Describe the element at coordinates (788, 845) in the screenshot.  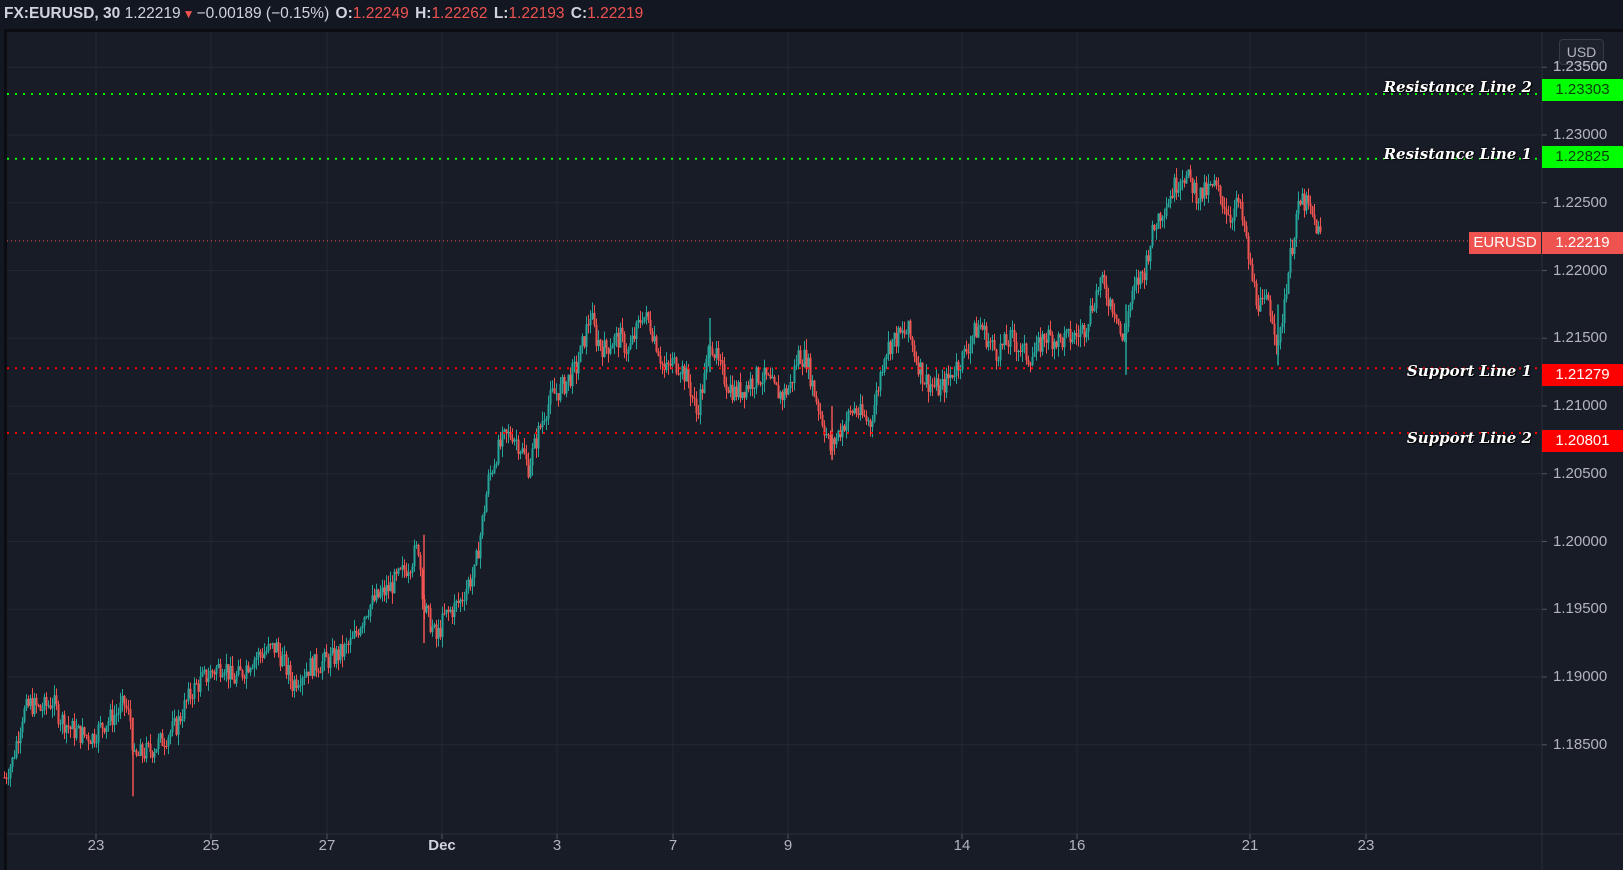
I see `time-tick-label: 9` at that location.